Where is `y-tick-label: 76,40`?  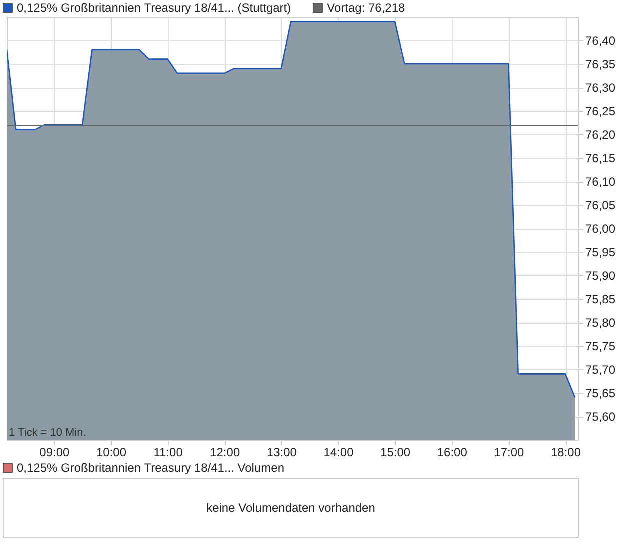
y-tick-label: 76,40 is located at coordinates (601, 41).